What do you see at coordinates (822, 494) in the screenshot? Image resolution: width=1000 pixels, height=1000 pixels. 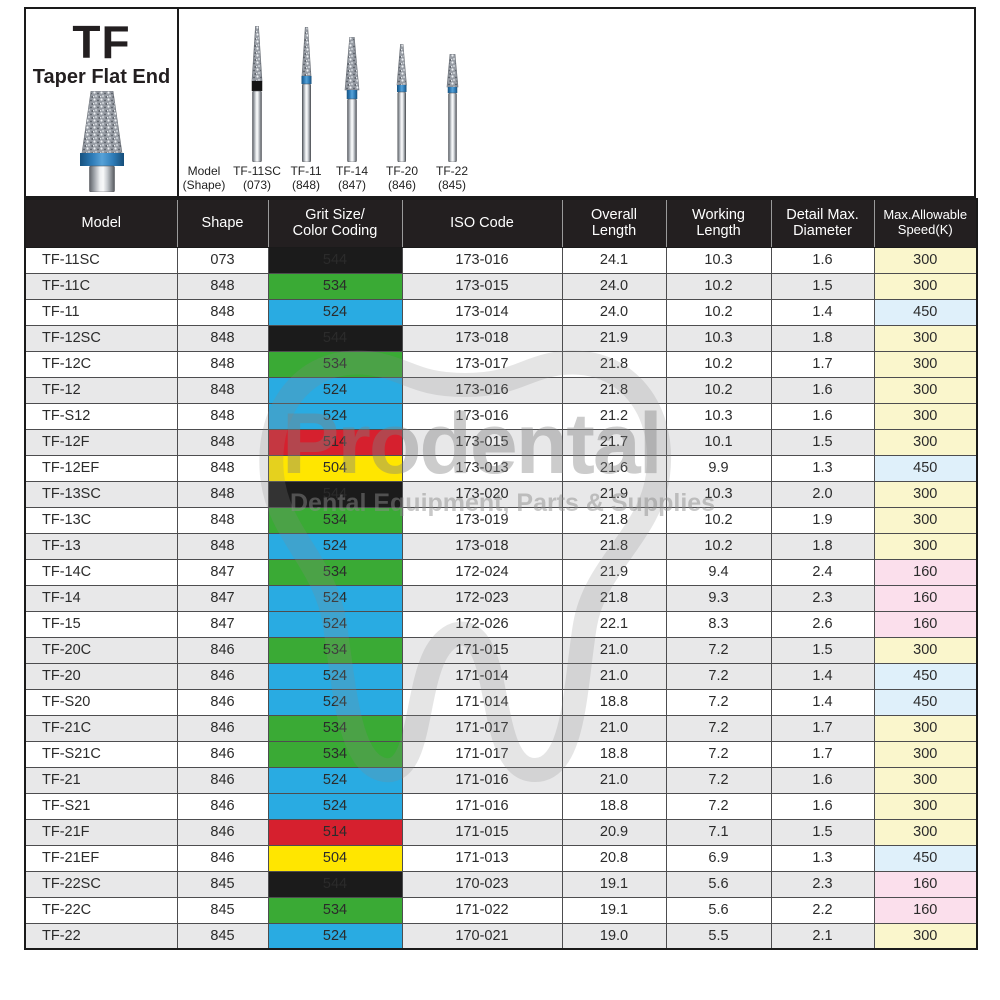 I see `cell-diameter: 2.0` at bounding box center [822, 494].